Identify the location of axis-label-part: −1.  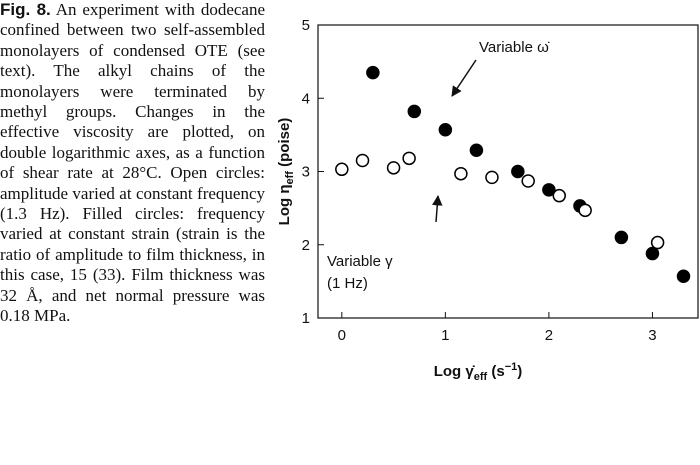
(511, 367).